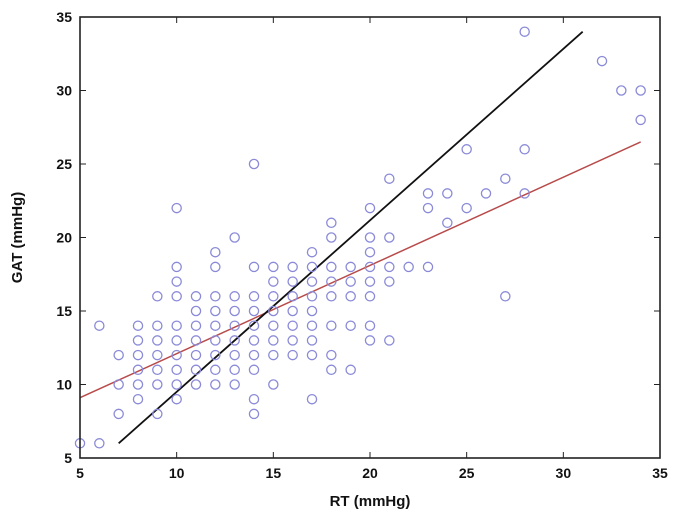  What do you see at coordinates (274, 473) in the screenshot?
I see `x-tick-label: 15` at bounding box center [274, 473].